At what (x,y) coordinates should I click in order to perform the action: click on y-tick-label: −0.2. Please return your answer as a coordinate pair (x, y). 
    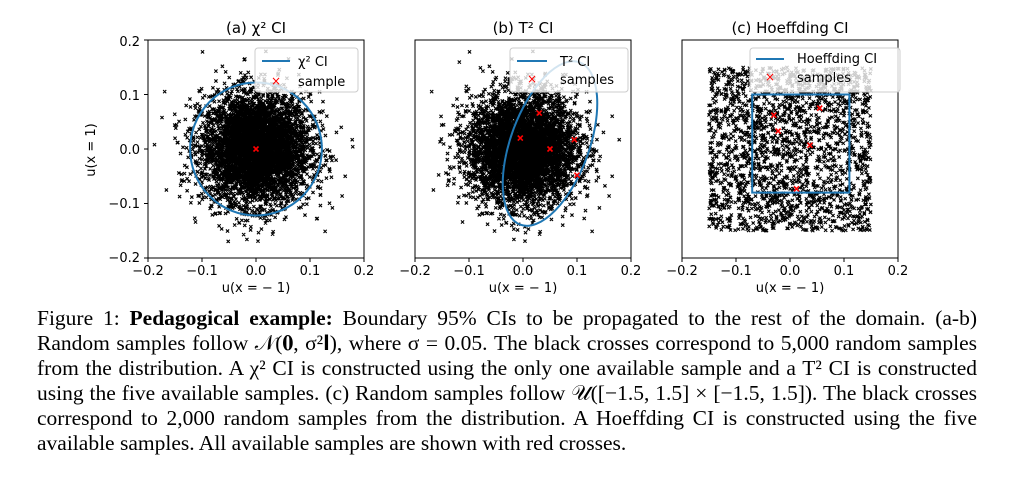
    Looking at the image, I should click on (124, 258).